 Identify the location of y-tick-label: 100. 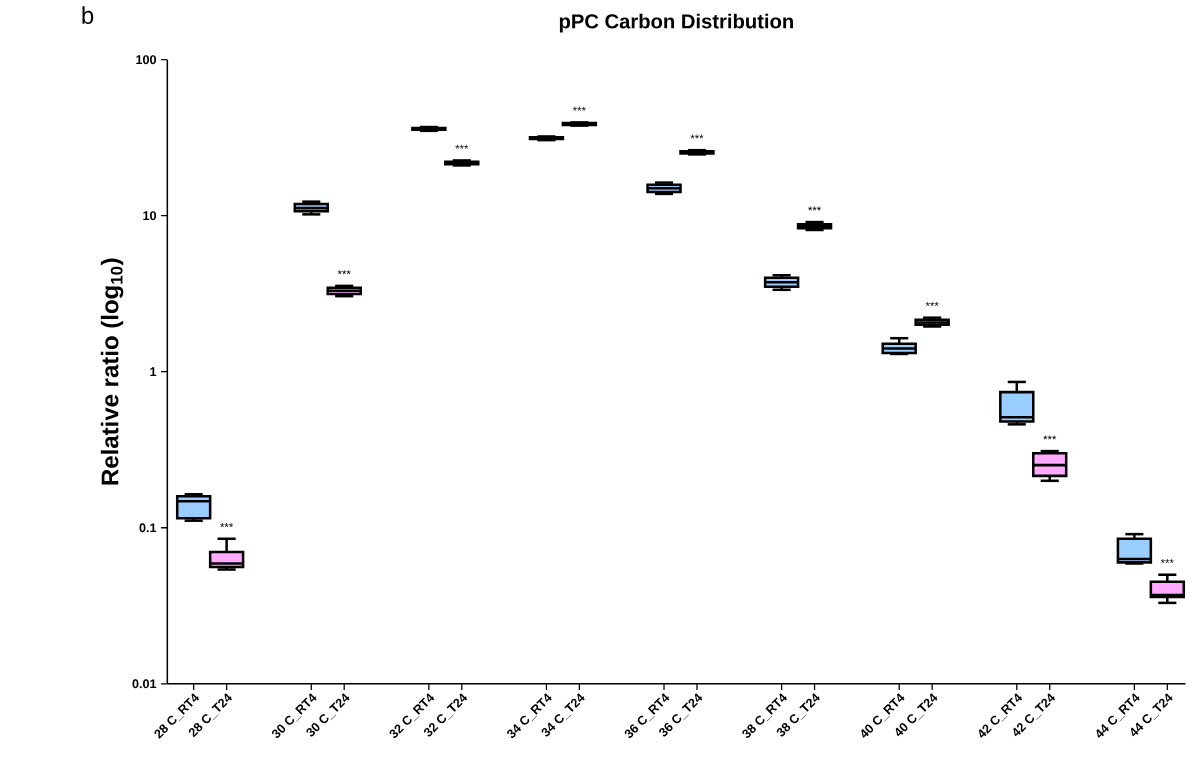
(146, 59).